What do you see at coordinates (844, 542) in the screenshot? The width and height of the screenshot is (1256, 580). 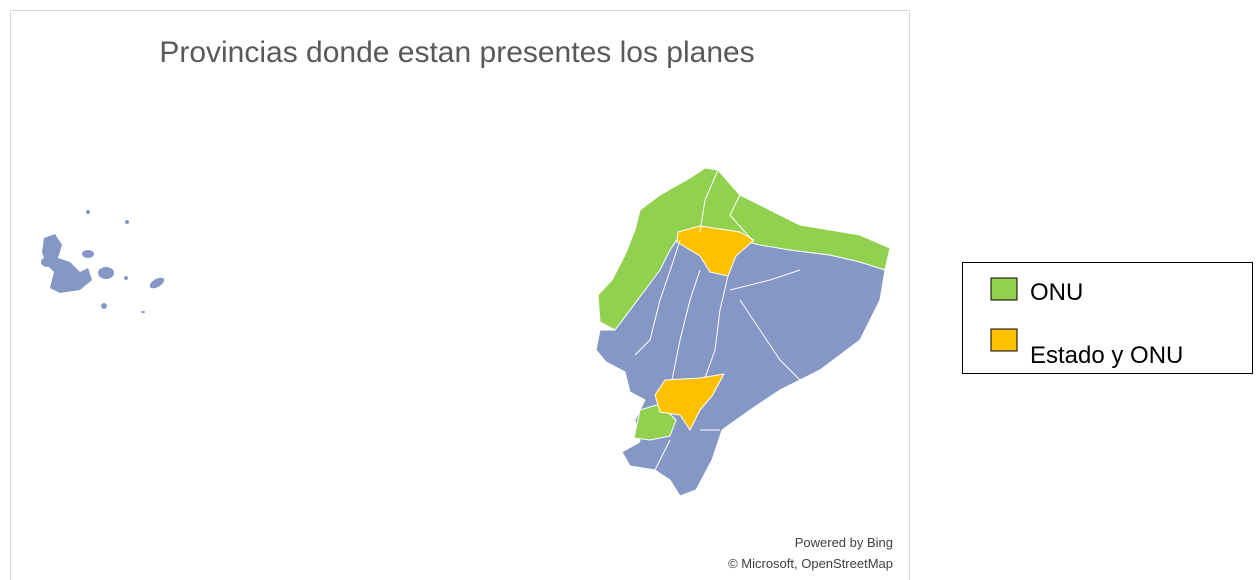 I see `attribution: Powered by Bing` at bounding box center [844, 542].